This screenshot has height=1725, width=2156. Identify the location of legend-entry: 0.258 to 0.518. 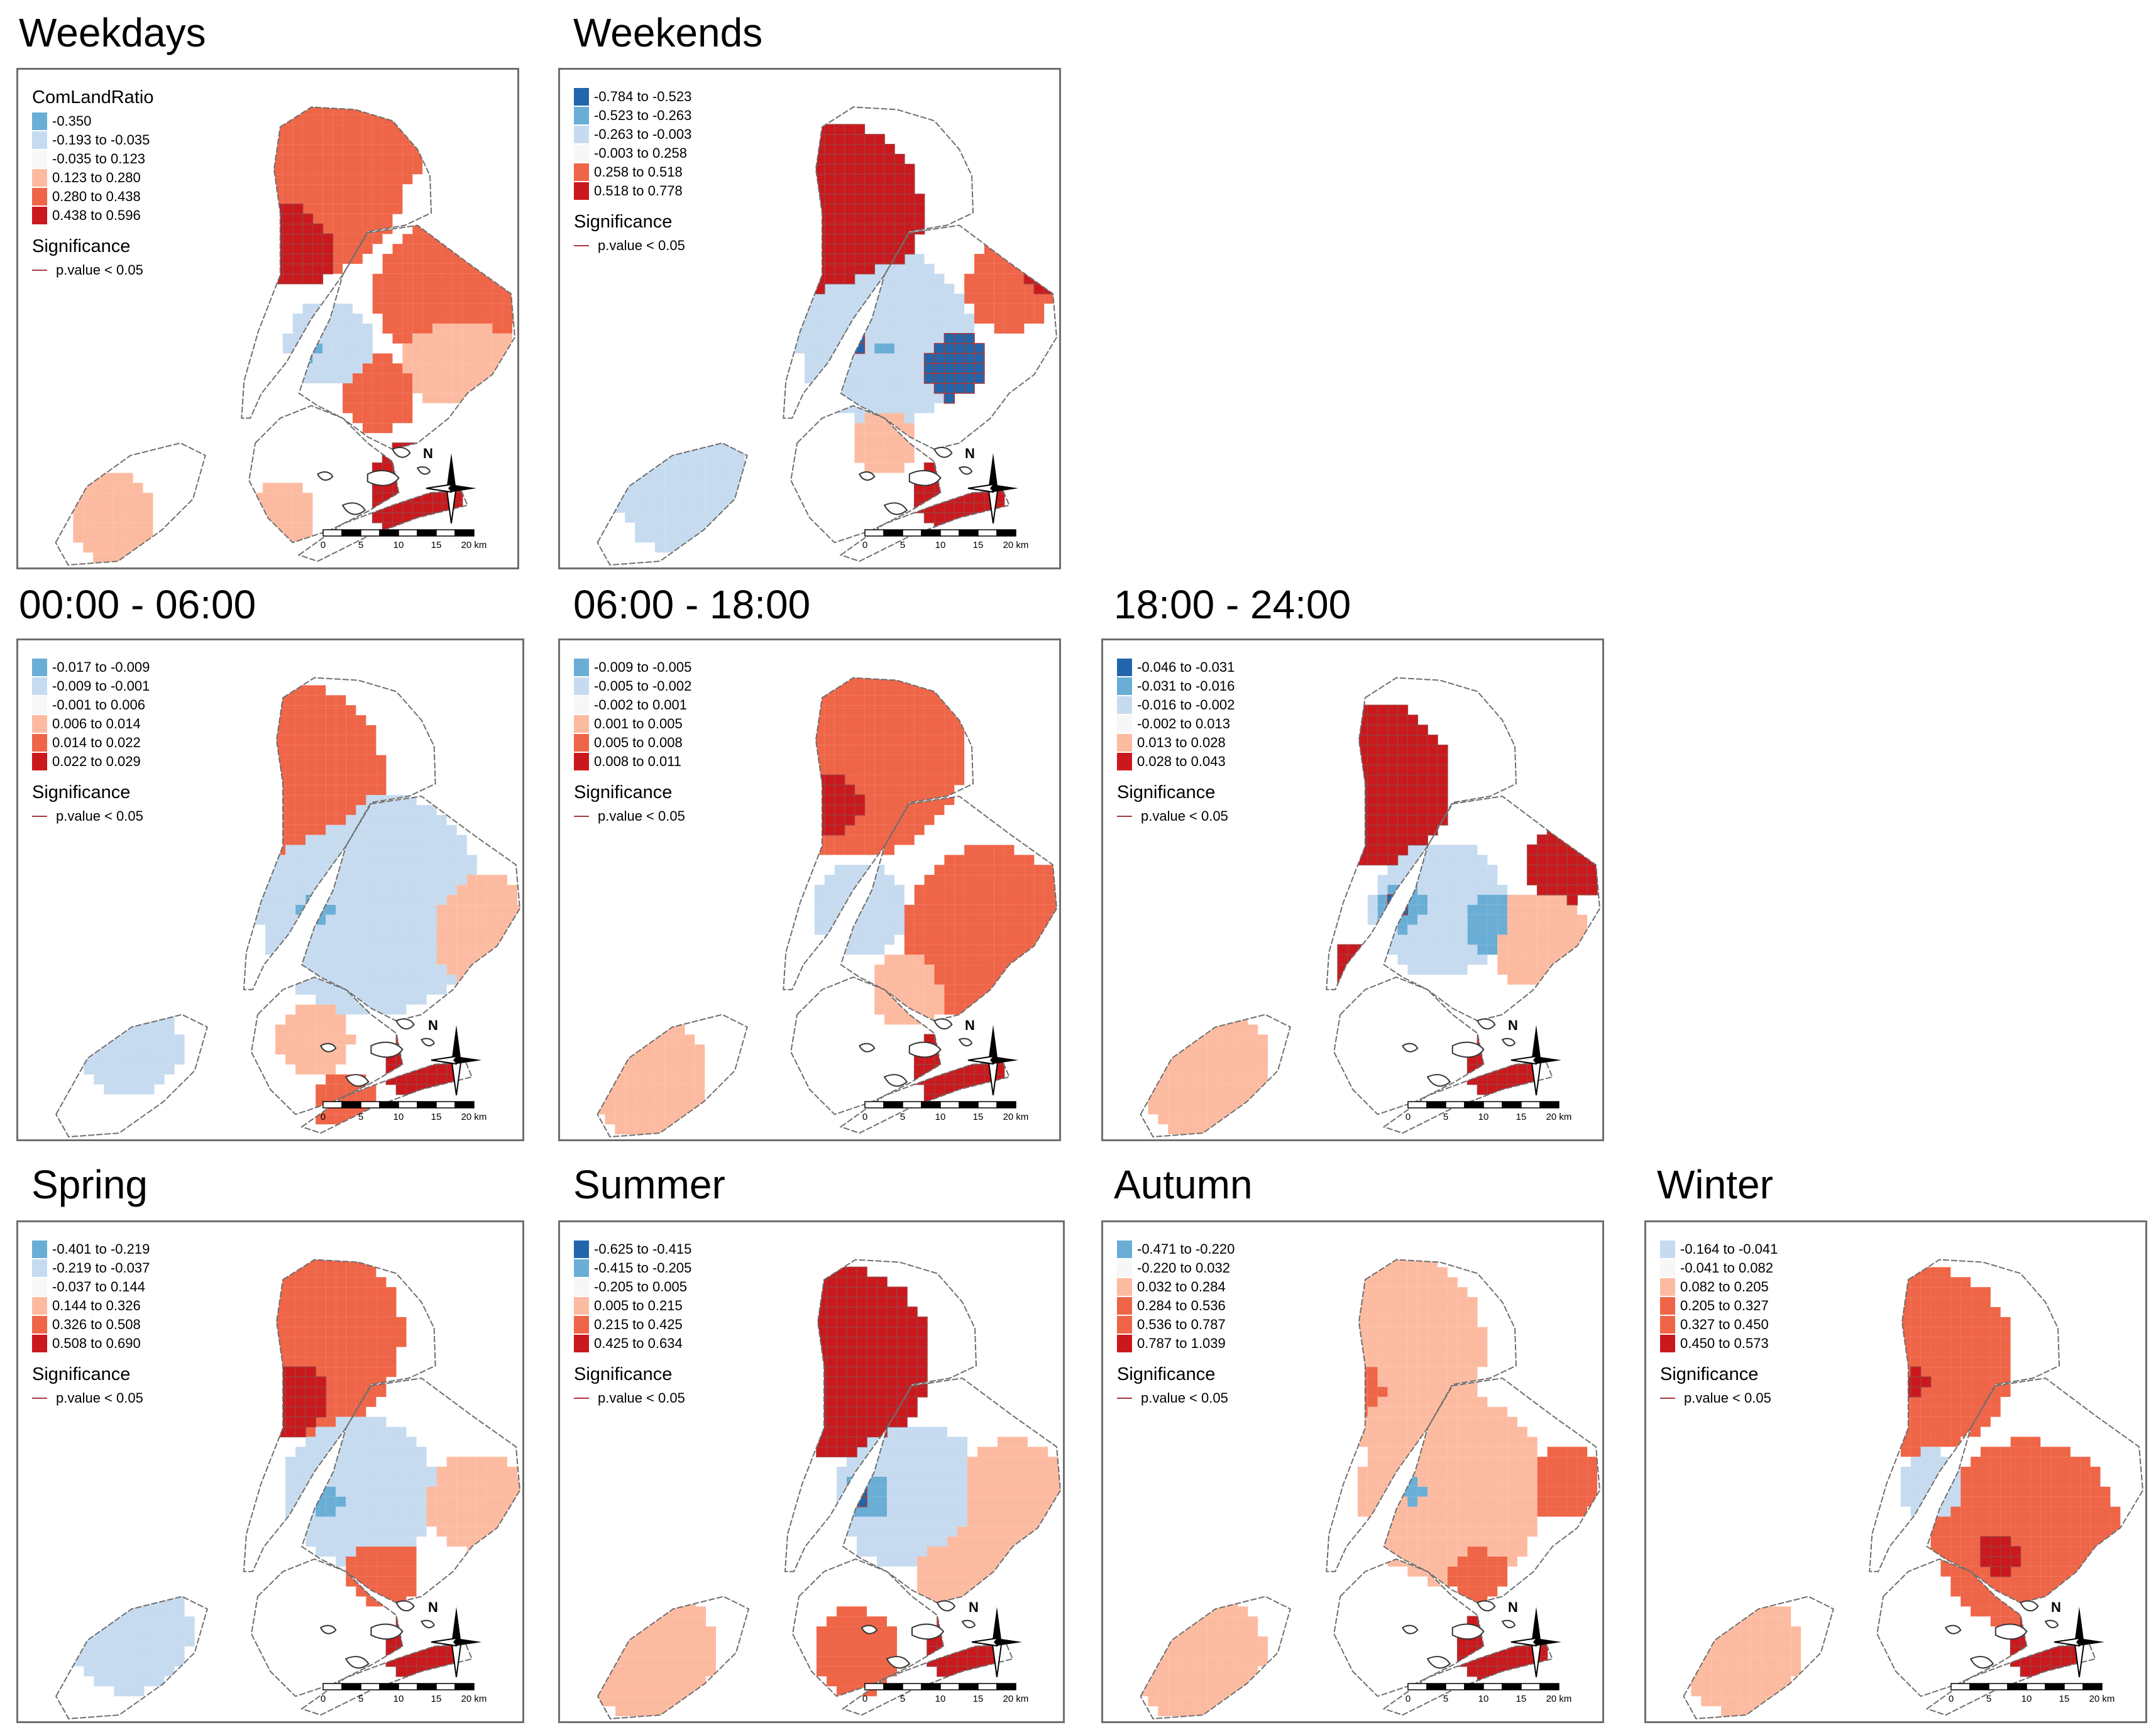
(632, 172).